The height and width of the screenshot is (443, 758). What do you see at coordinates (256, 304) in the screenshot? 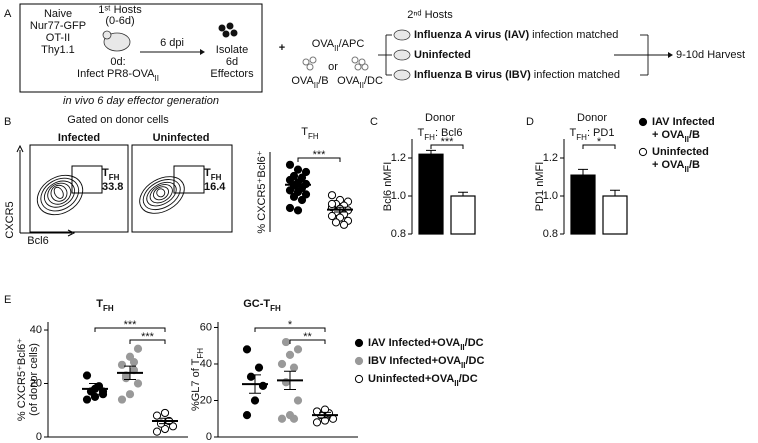
I see `text-part: GC-T` at bounding box center [256, 304].